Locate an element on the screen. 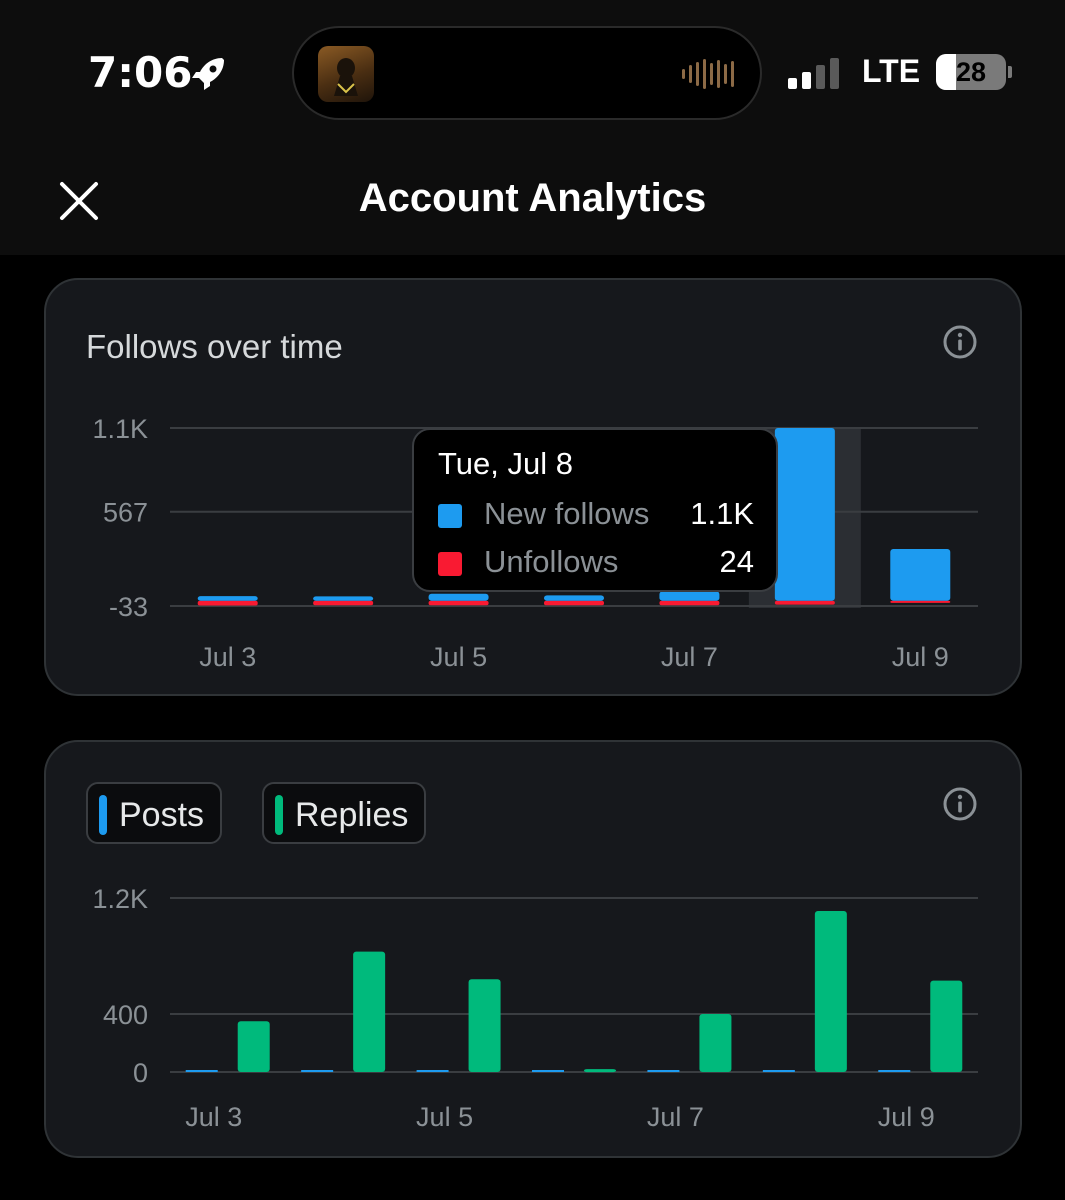 The height and width of the screenshot is (1200, 1065). y-tick-label: -33 is located at coordinates (128, 607).